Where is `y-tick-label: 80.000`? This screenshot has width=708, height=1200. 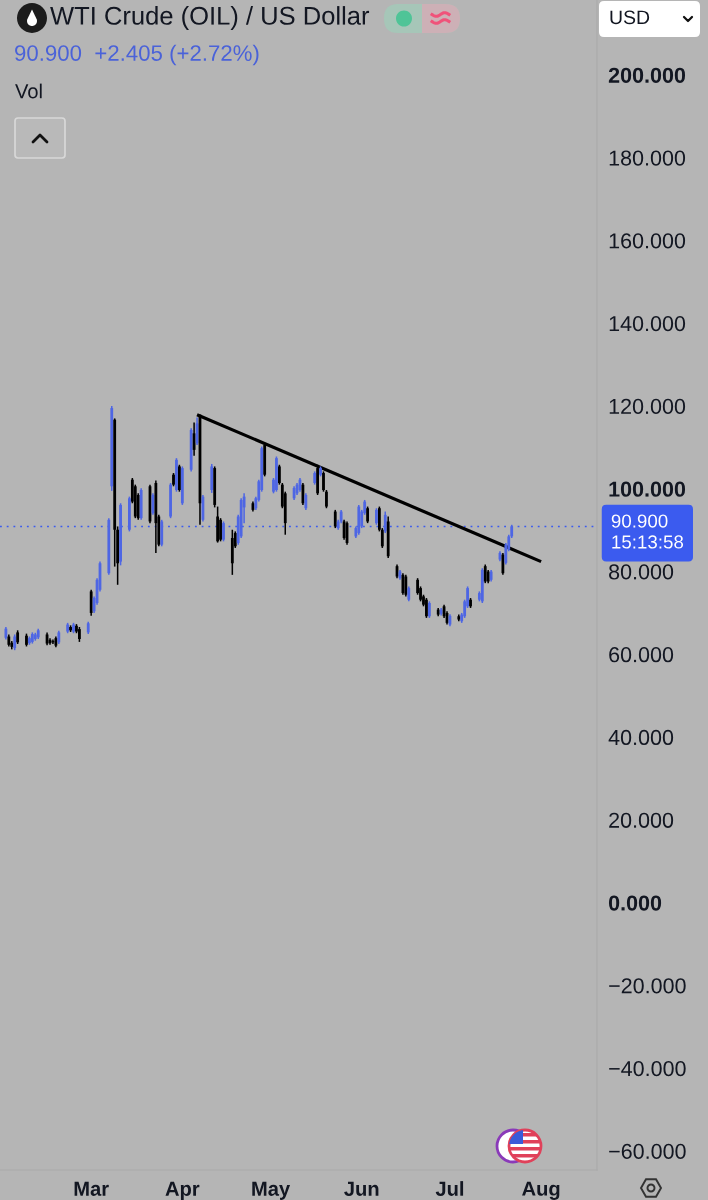
y-tick-label: 80.000 is located at coordinates (641, 572).